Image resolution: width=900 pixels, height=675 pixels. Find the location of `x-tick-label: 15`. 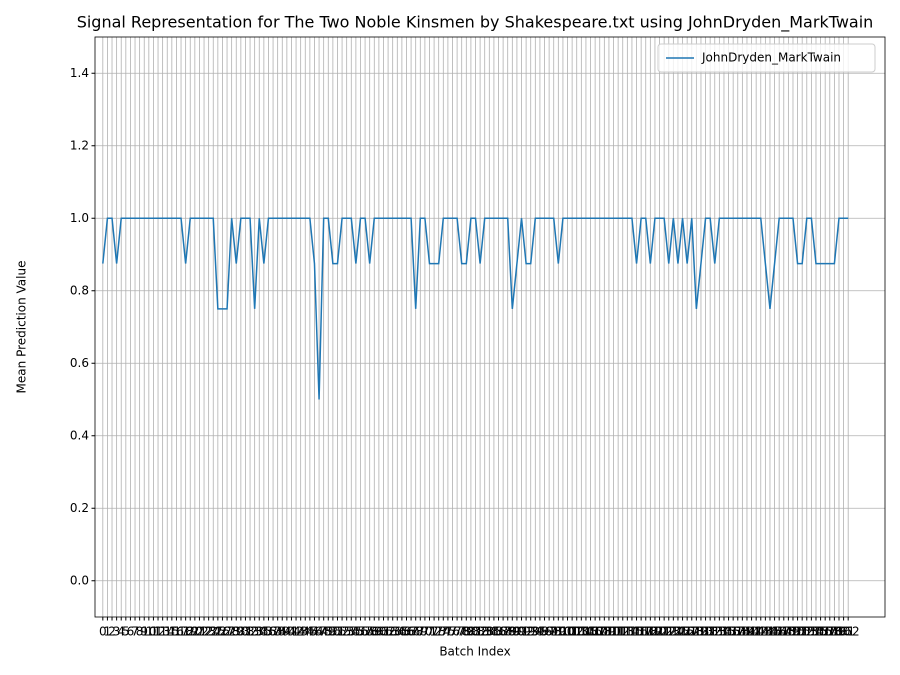

x-tick-label: 15 is located at coordinates (171, 632).